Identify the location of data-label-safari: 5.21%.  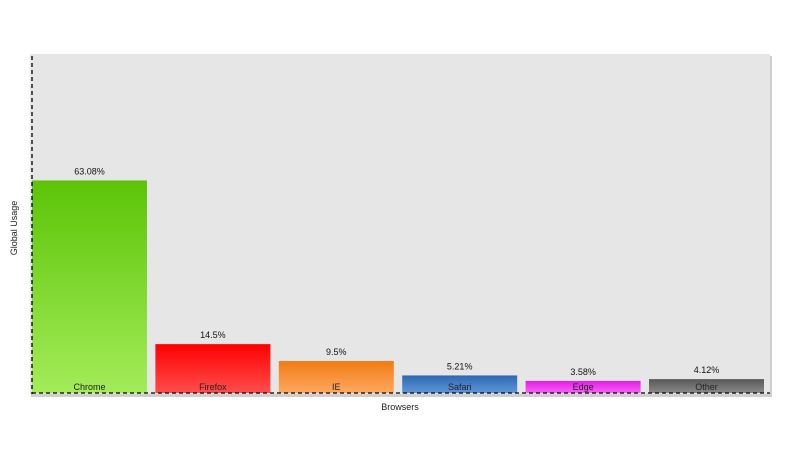
(460, 366).